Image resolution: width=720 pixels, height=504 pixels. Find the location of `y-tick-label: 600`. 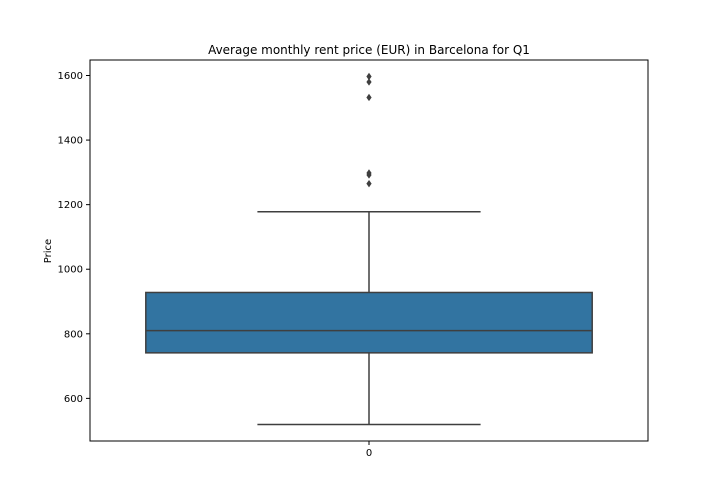

y-tick-label: 600 is located at coordinates (73, 399).